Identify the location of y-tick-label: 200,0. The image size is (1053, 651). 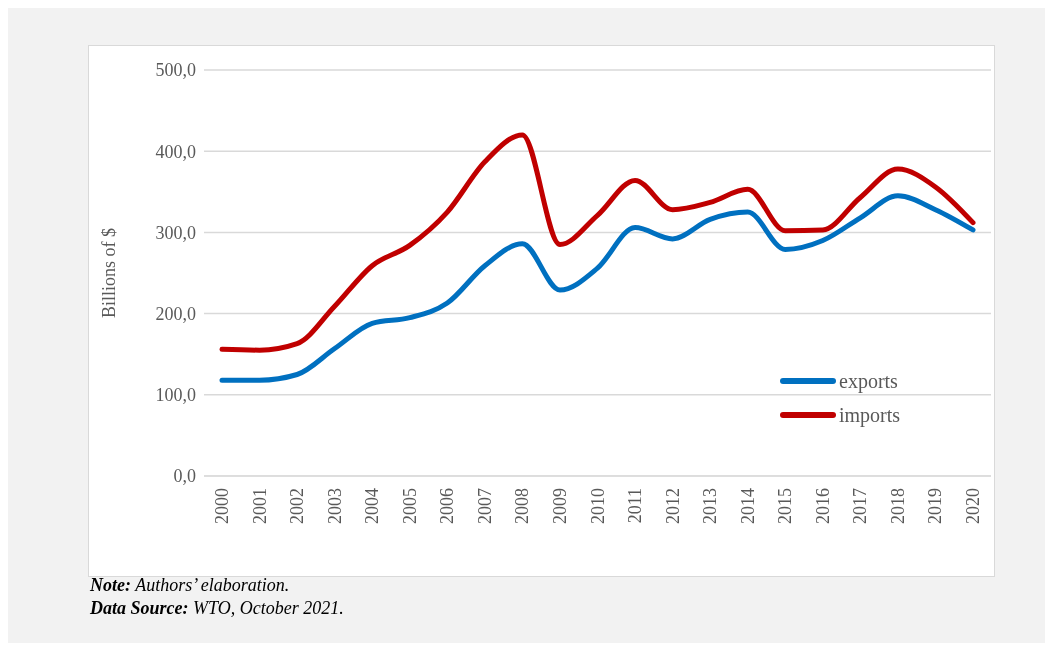
(175, 313).